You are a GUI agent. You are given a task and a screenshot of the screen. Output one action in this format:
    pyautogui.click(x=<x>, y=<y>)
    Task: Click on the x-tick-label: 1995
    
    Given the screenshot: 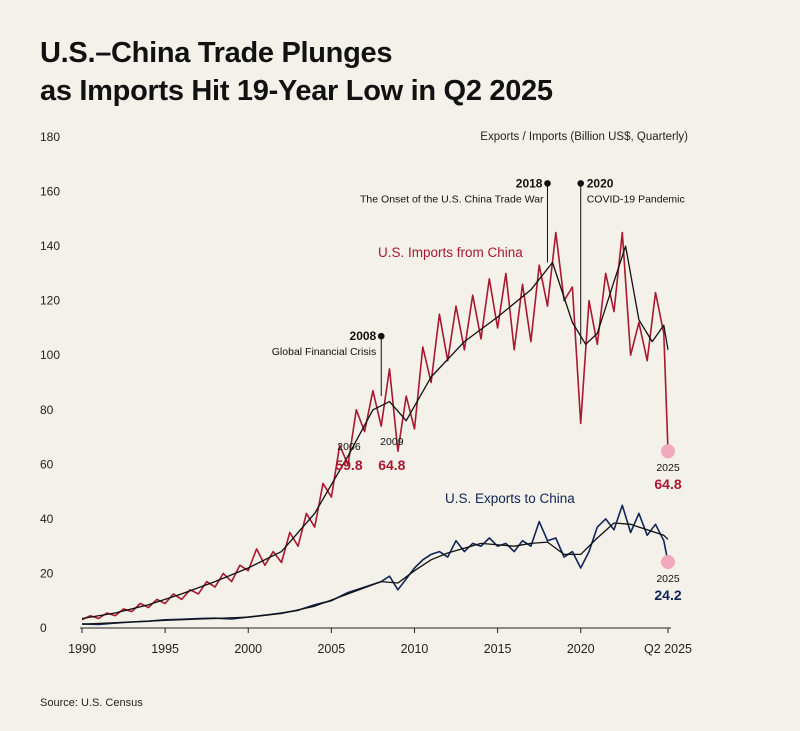 What is the action you would take?
    pyautogui.click(x=165, y=649)
    